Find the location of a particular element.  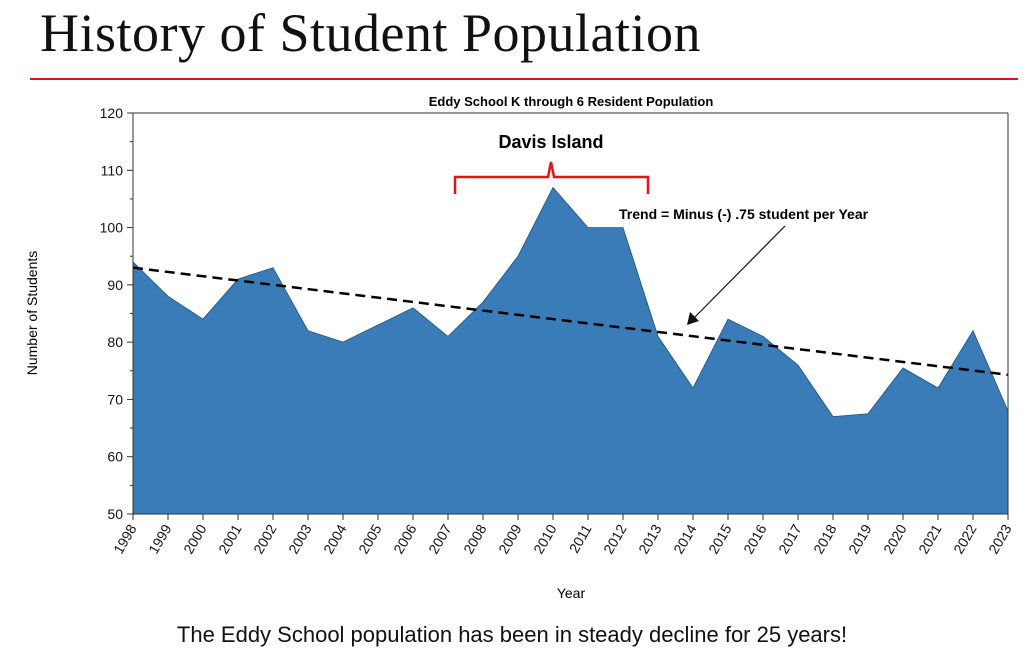

y-tick-label: 50 is located at coordinates (115, 514).